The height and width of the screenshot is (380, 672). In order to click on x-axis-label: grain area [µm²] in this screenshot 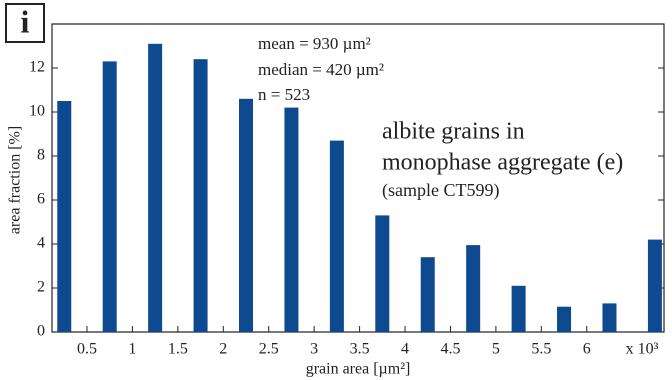, I will do `click(358, 369)`.